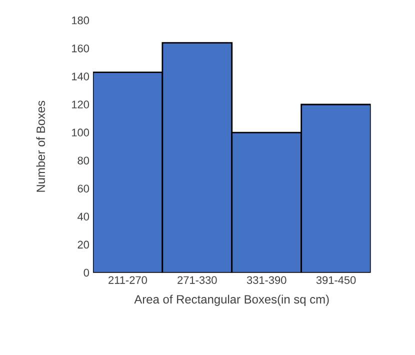  I want to click on y-tick-label: 80, so click(84, 160).